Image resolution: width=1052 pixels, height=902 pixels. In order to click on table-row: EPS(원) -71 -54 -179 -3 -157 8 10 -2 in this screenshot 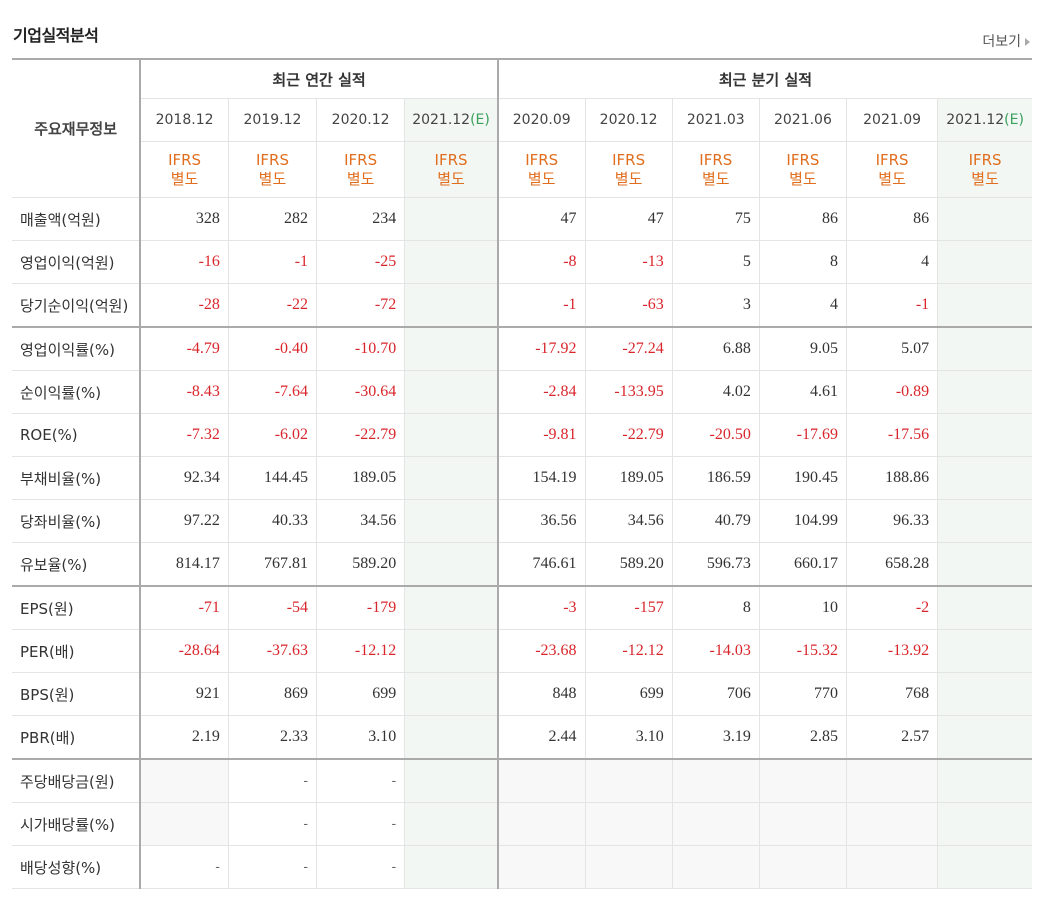, I will do `click(522, 607)`.